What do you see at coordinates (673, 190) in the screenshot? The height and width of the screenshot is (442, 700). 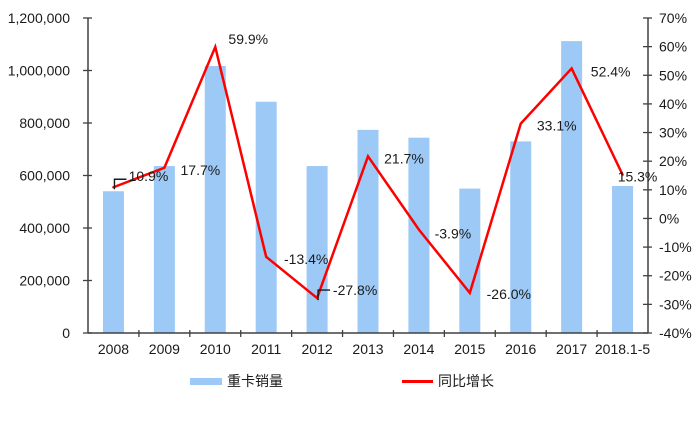 I see `right-axis-label: 10%` at bounding box center [673, 190].